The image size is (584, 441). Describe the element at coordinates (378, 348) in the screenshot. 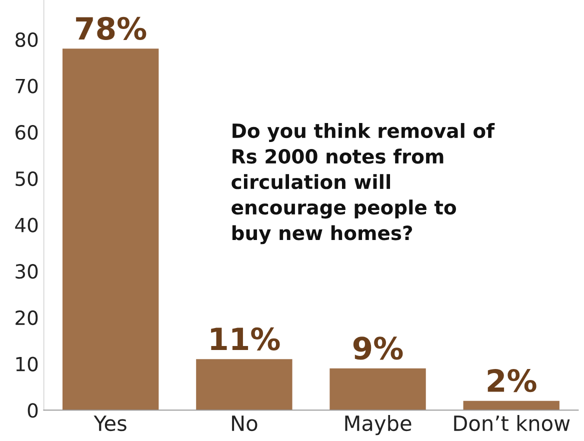

I see `data-label: 9%` at that location.